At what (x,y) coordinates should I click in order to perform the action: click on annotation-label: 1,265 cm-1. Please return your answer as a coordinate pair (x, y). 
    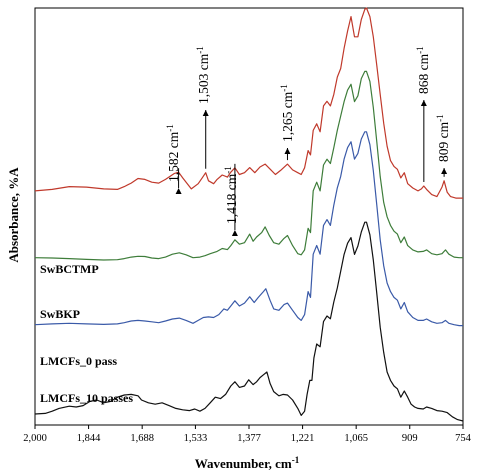
    Looking at the image, I should click on (287, 113).